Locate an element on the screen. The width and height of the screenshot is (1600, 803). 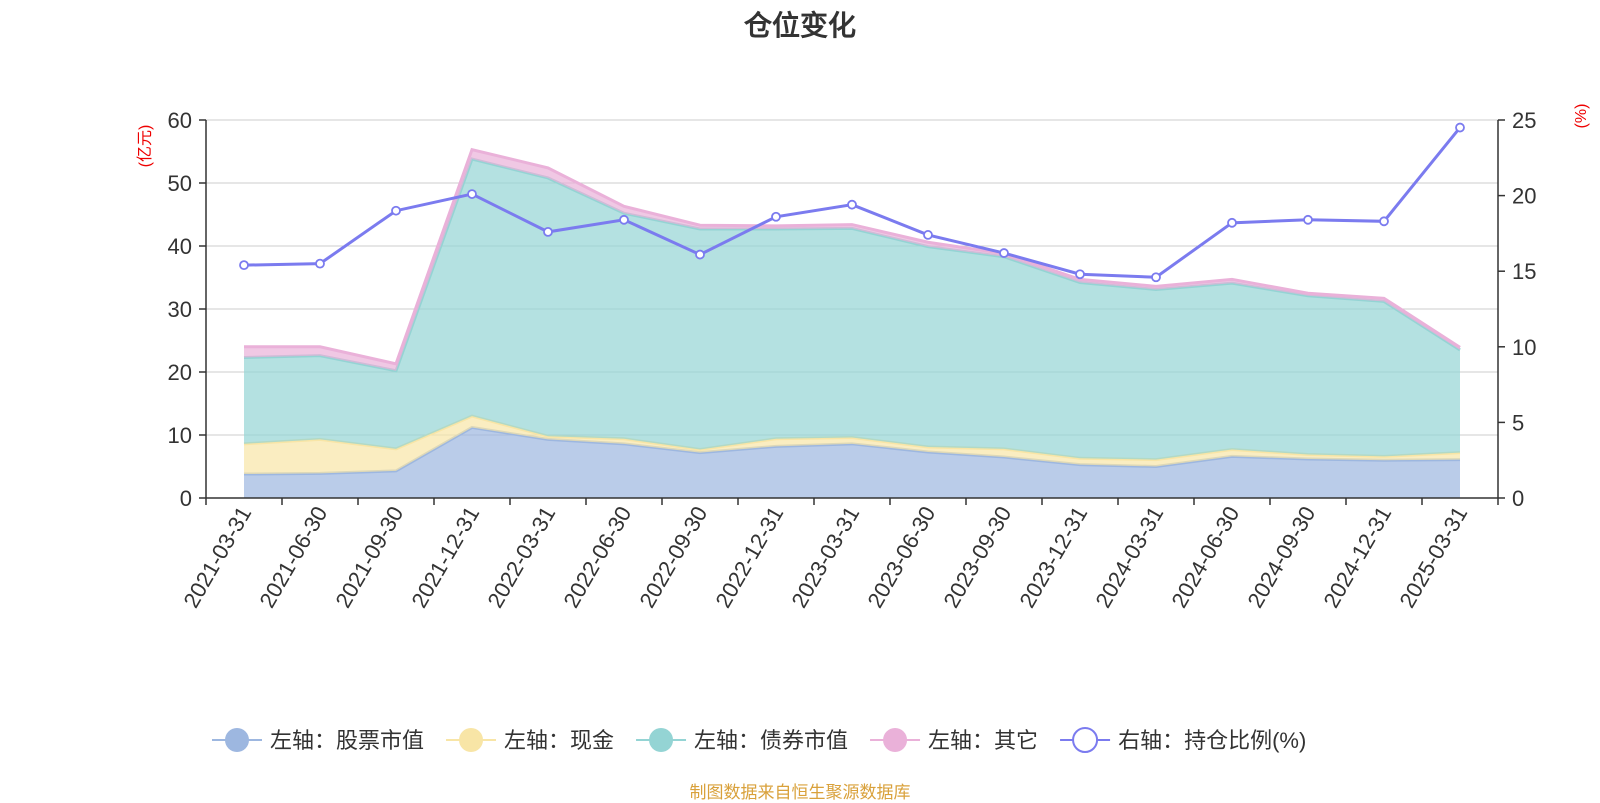
right-tick-label: 25 is located at coordinates (1524, 120).